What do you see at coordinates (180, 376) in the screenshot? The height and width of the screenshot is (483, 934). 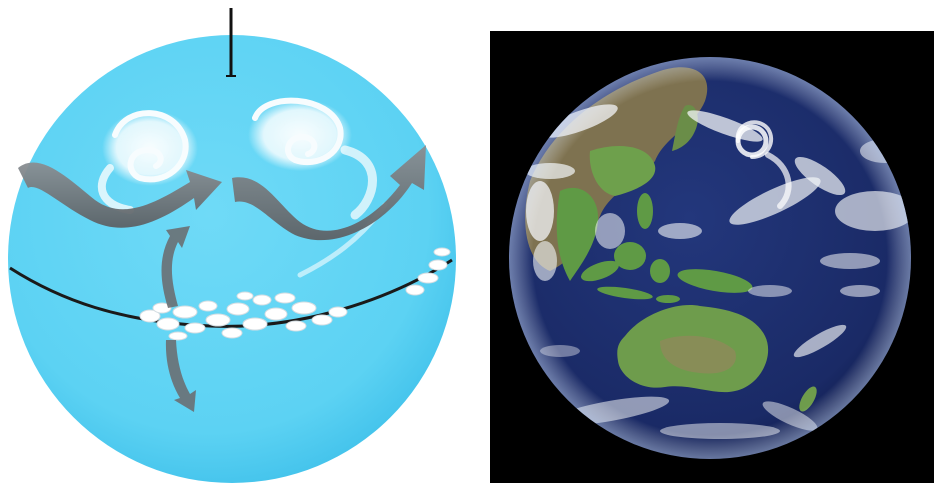 I see `equatorward-arrow` at bounding box center [180, 376].